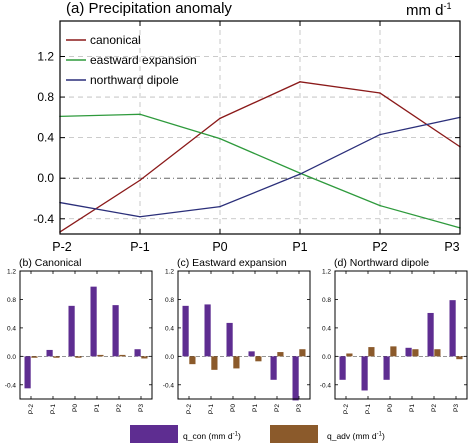 The image size is (474, 443). What do you see at coordinates (45, 178) in the screenshot?
I see `a-ytick-label-3: 0.0` at bounding box center [45, 178].